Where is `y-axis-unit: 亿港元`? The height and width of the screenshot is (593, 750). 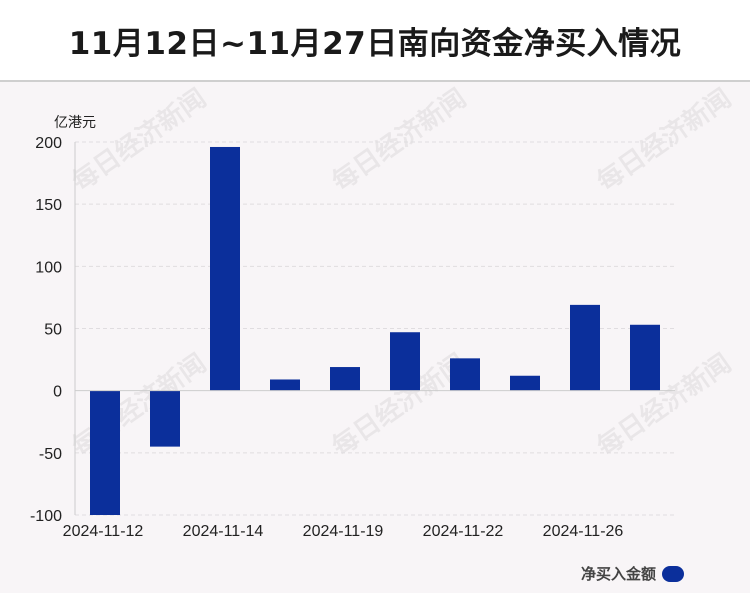 y-axis-unit: 亿港元 is located at coordinates (75, 123).